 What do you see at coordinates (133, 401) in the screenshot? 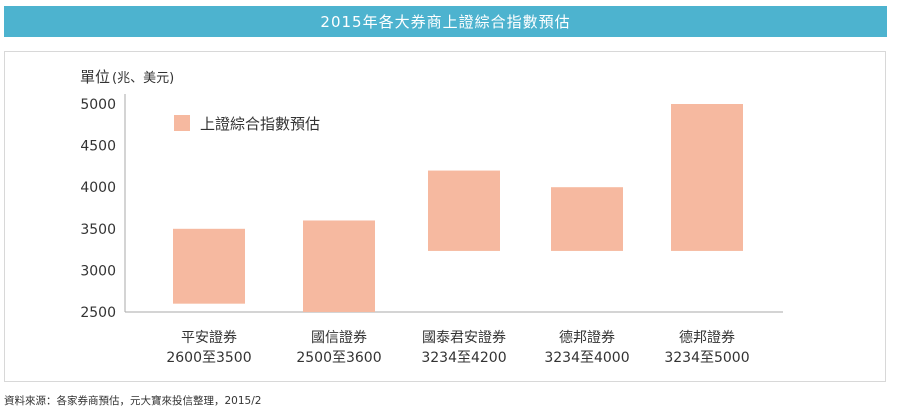
I see `source-note: 資料來源：各家券商預估，元大寶來投信整理，2015/2` at bounding box center [133, 401].